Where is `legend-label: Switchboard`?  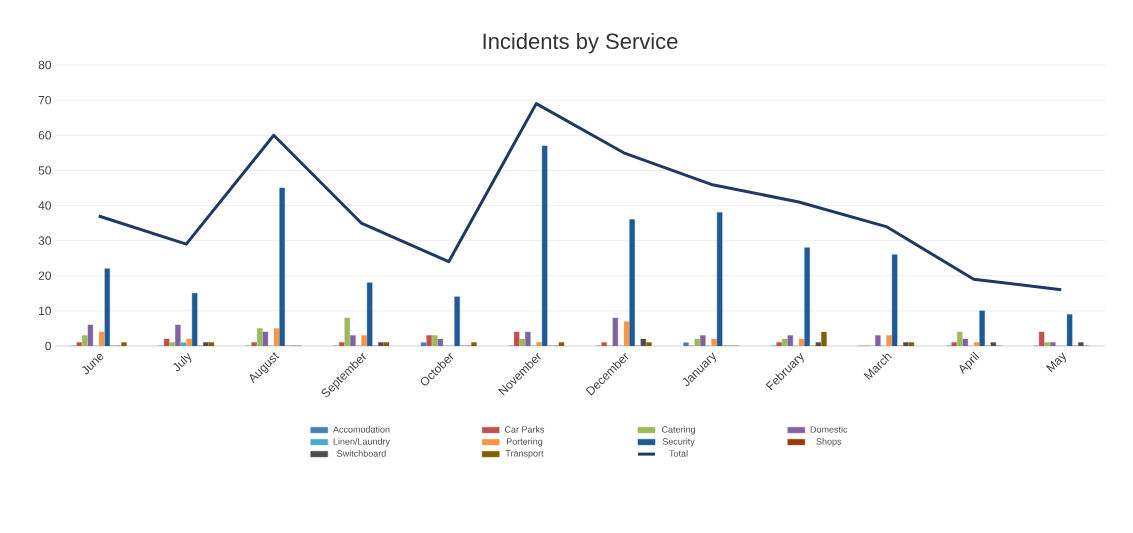 legend-label: Switchboard is located at coordinates (361, 453).